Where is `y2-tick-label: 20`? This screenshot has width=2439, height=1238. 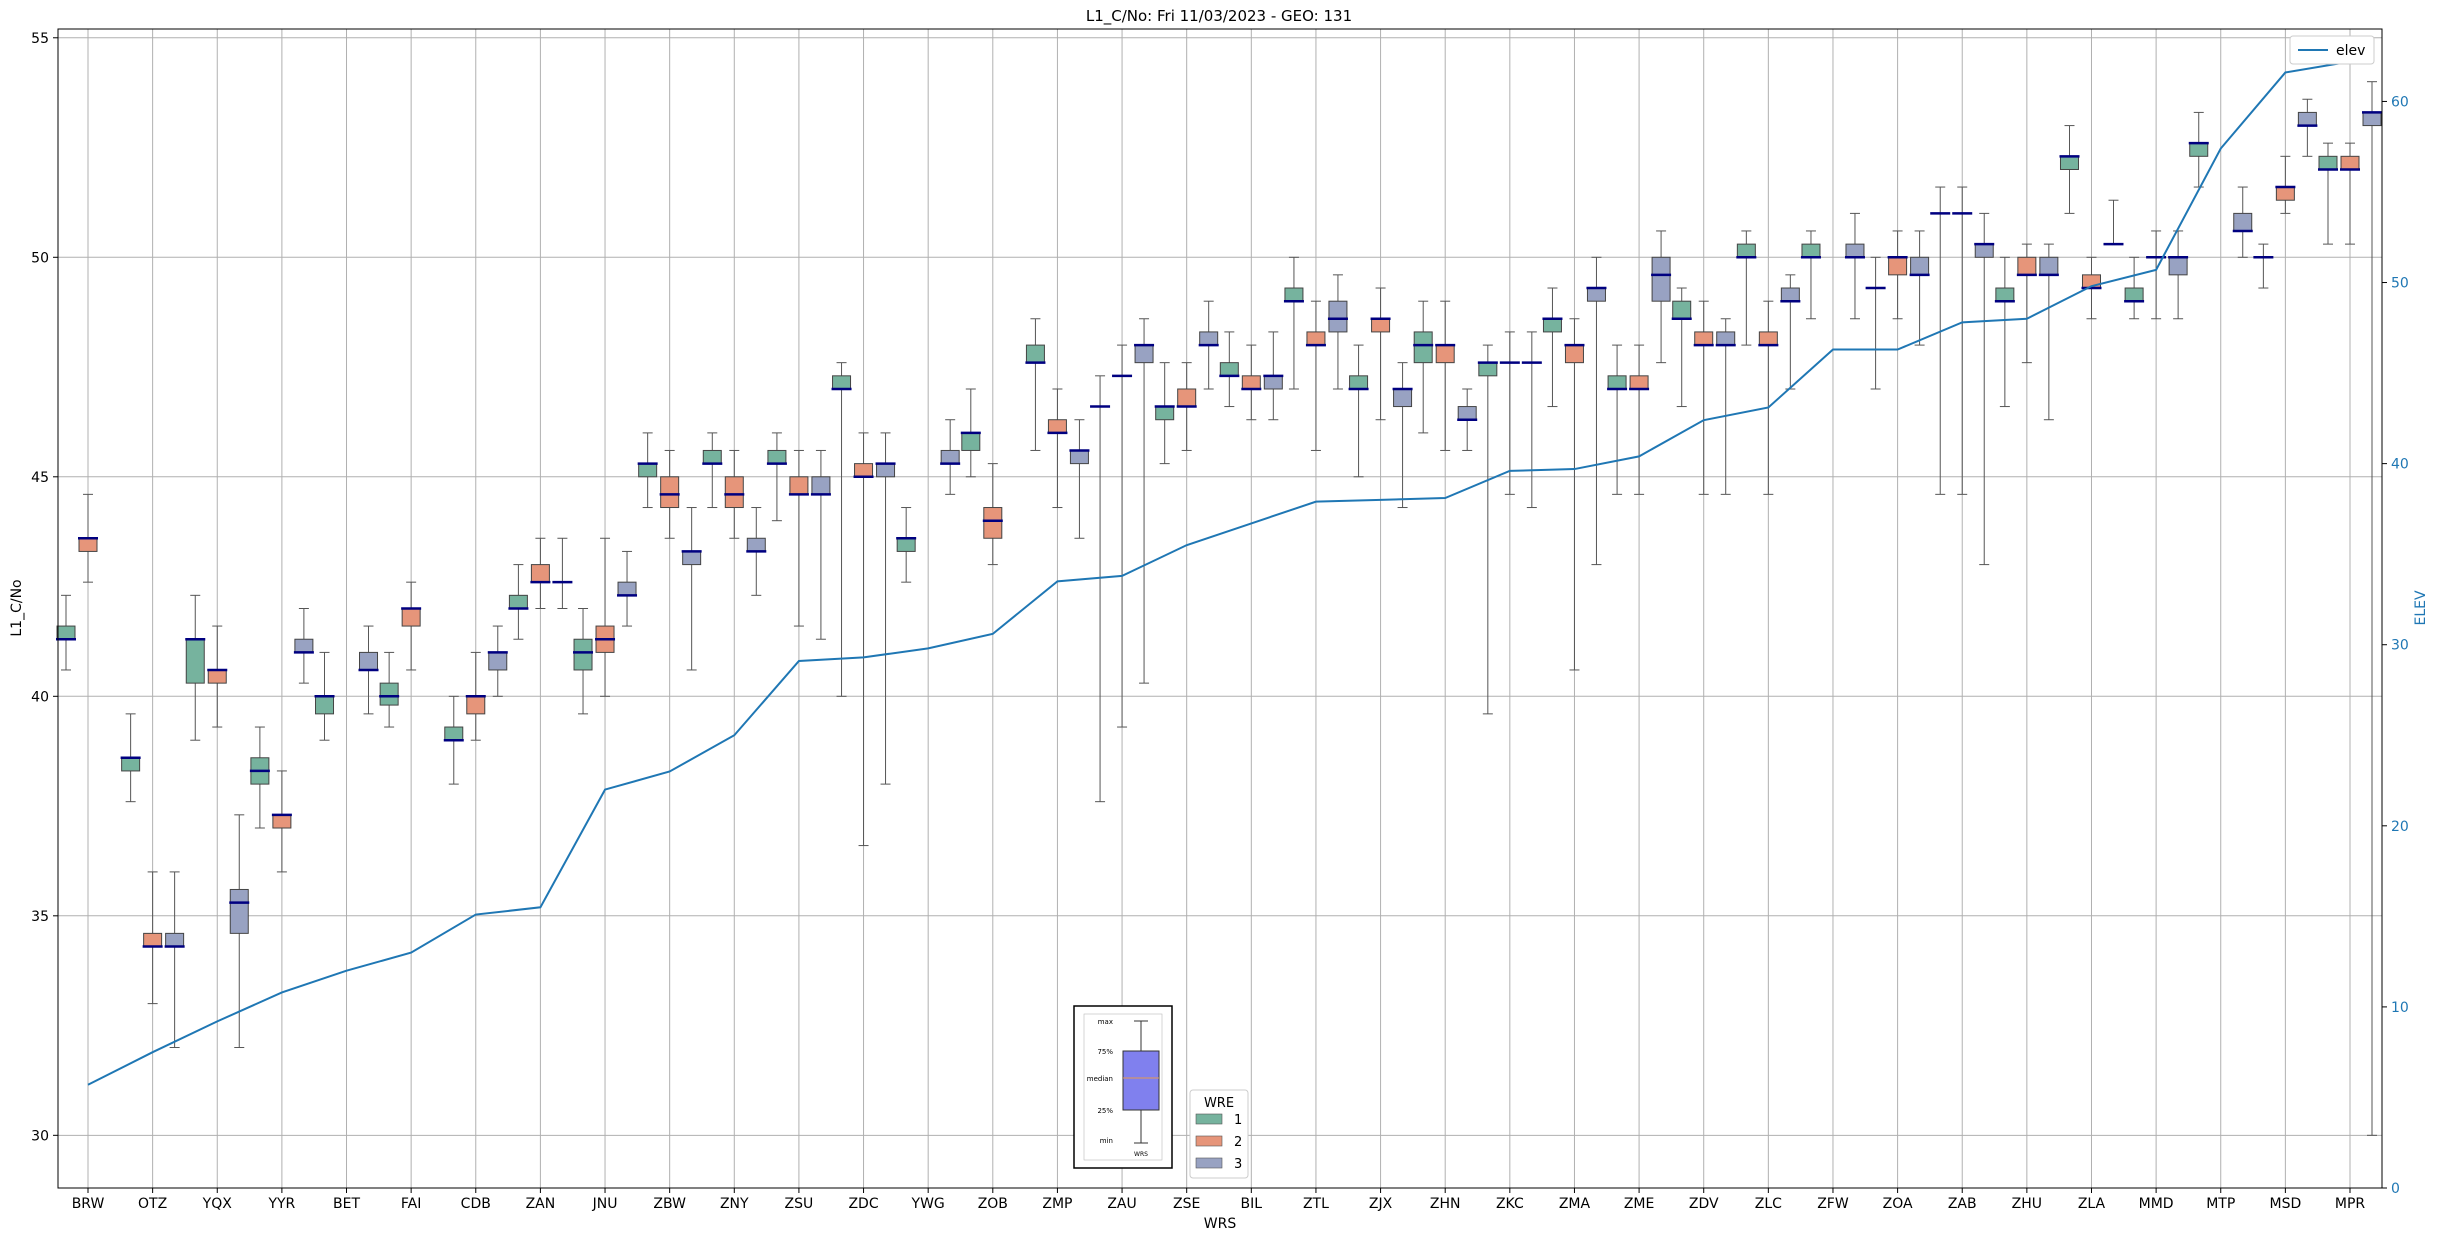 y2-tick-label: 20 is located at coordinates (2400, 827).